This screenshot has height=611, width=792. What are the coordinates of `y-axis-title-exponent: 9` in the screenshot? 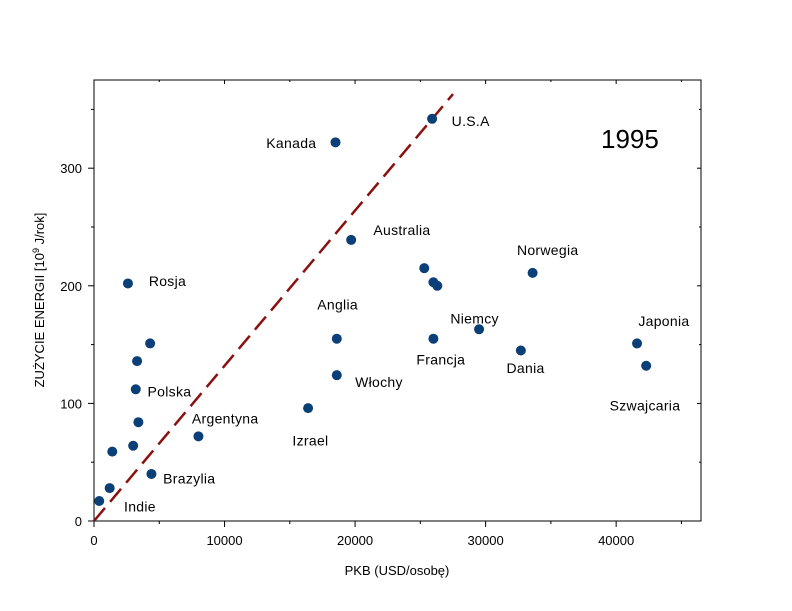 It's located at (36, 250).